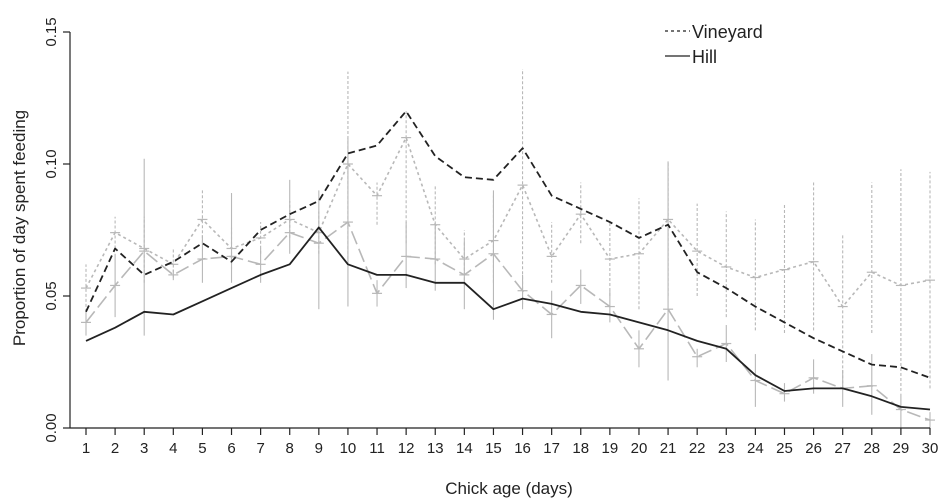 Image resolution: width=938 pixels, height=503 pixels. I want to click on x-tick-label: 5, so click(202, 448).